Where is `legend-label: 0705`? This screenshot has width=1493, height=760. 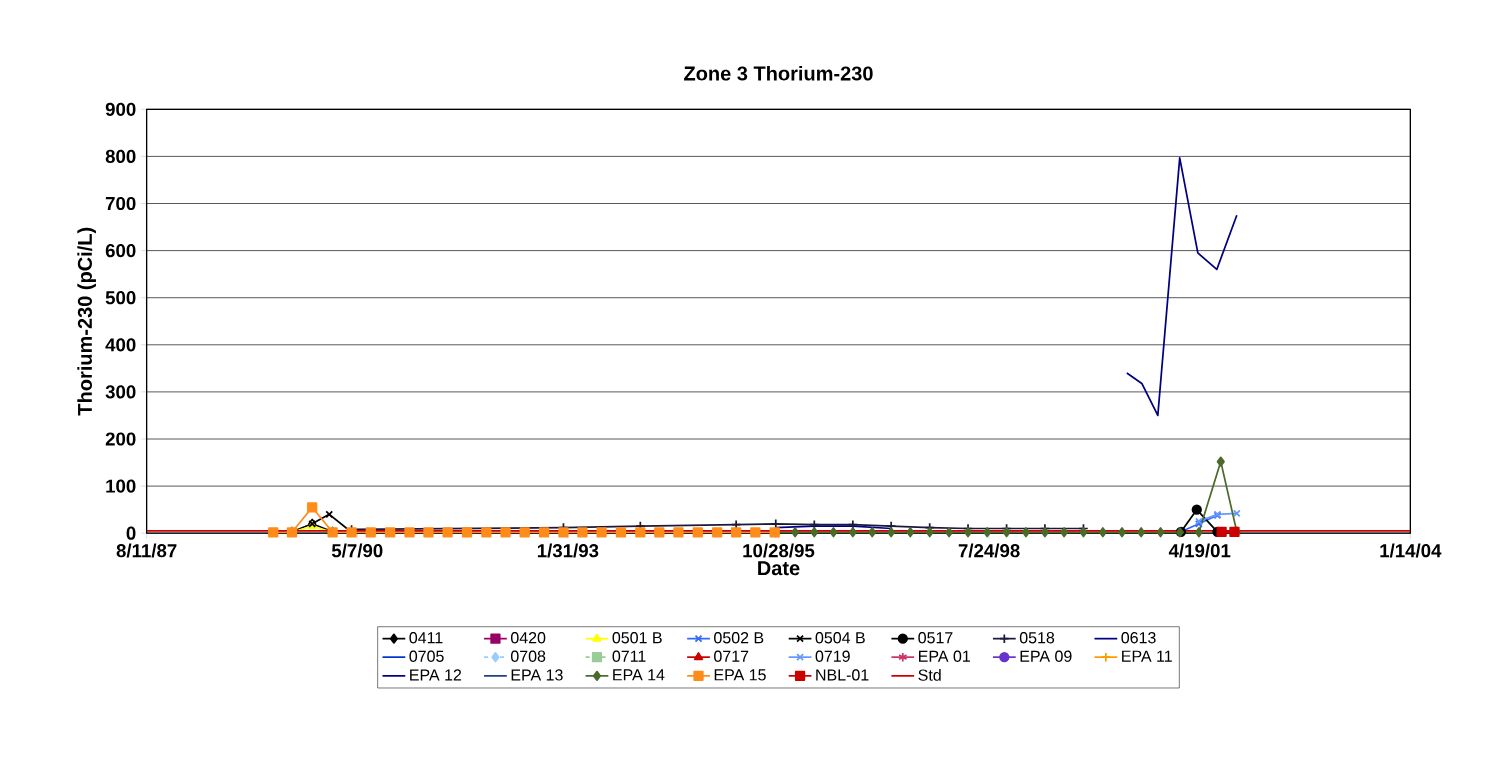 legend-label: 0705 is located at coordinates (426, 656).